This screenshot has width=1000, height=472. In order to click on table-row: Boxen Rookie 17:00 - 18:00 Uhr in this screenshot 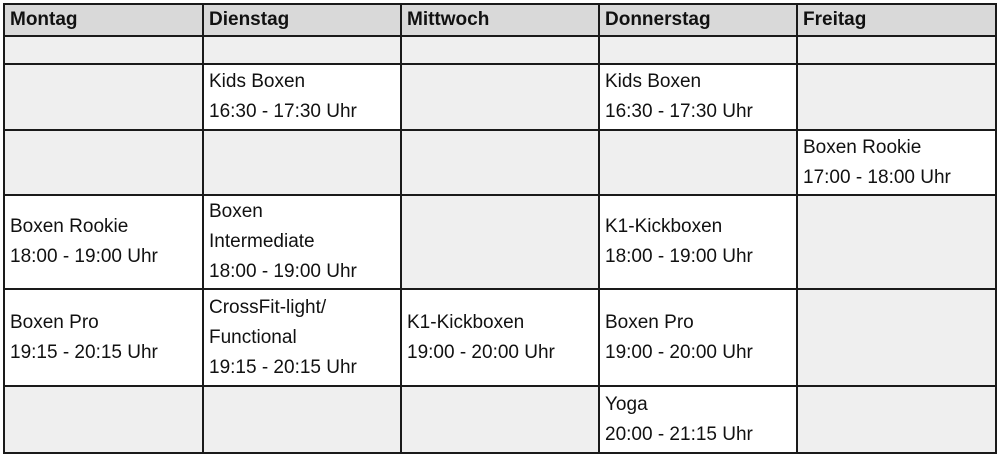, I will do `click(500, 162)`.